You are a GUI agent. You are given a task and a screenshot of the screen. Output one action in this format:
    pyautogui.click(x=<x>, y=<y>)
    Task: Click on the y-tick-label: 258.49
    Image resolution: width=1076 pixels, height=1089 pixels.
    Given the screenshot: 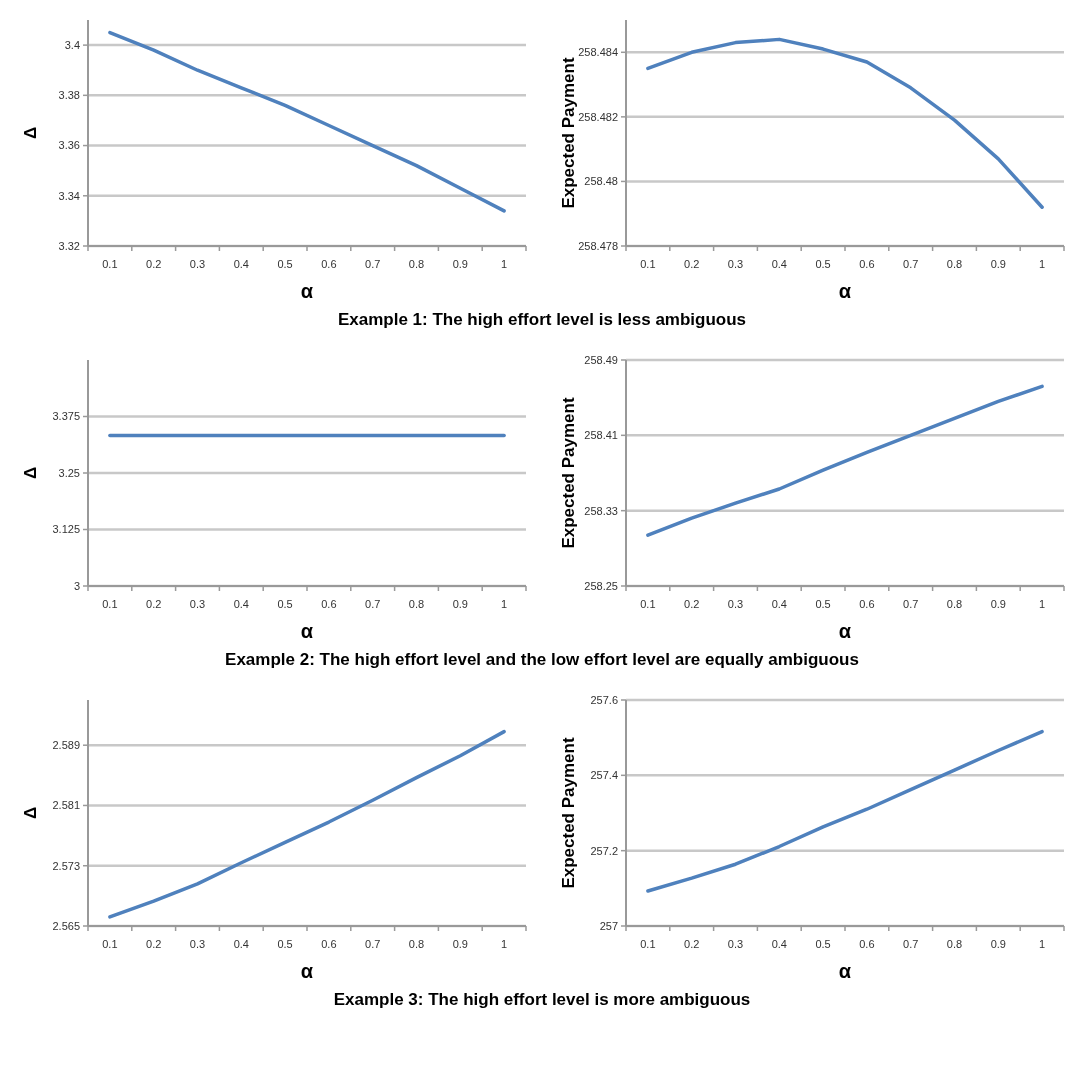 What is the action you would take?
    pyautogui.click(x=601, y=359)
    